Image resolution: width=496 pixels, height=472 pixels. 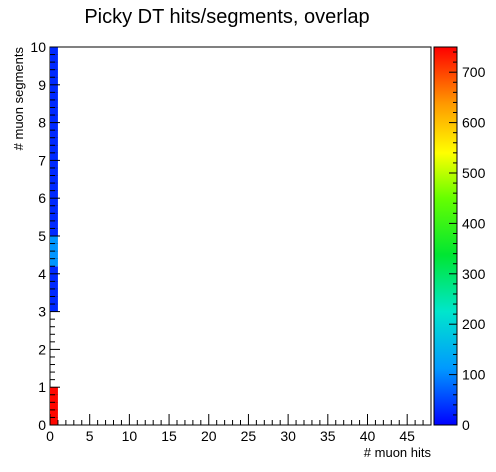 What do you see at coordinates (368, 436) in the screenshot?
I see `x-tick-label: 40` at bounding box center [368, 436].